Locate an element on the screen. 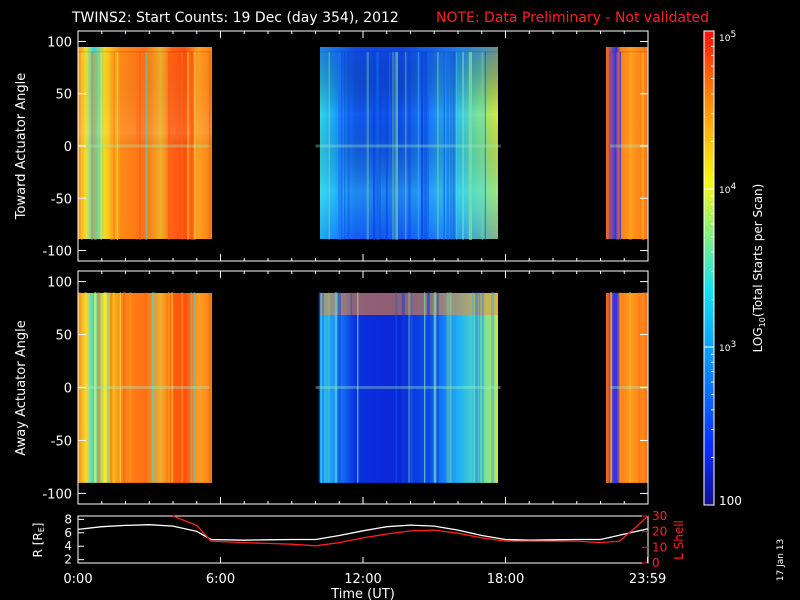  colorbar-label-rest: (Total Starts per Scan) is located at coordinates (758, 251).